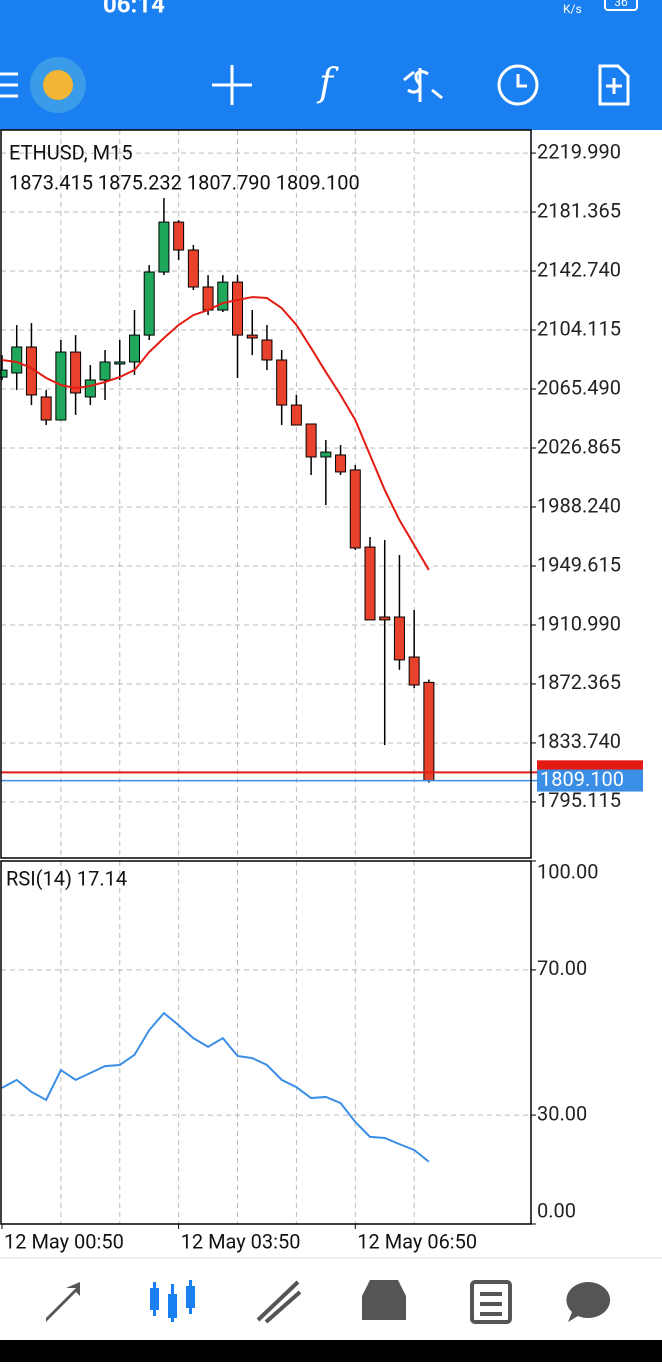 This screenshot has height=1366, width=662. I want to click on chart-title: ETHUSD, M15, so click(71, 152).